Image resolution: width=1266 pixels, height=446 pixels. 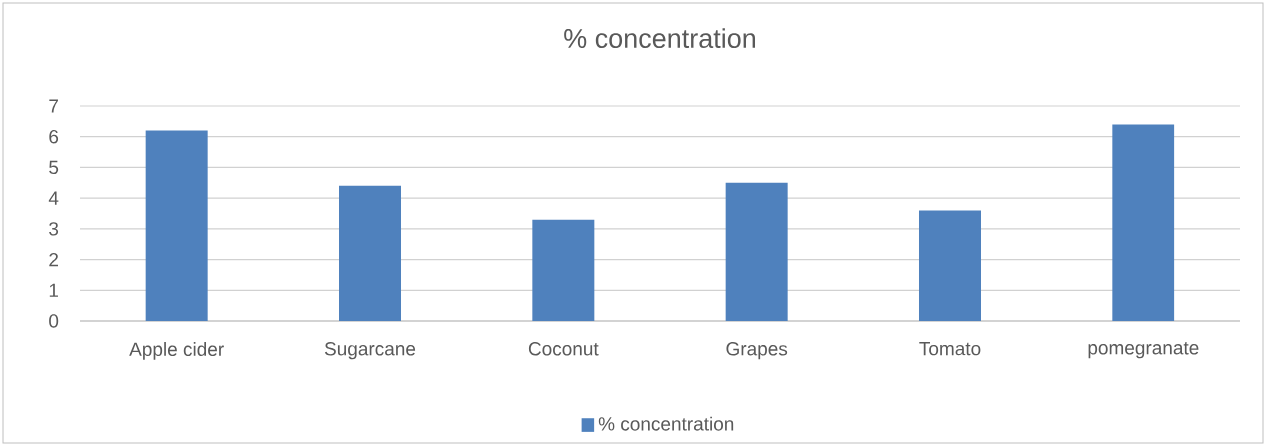 I want to click on x-tick-label: pomegranate, so click(x=1143, y=350).